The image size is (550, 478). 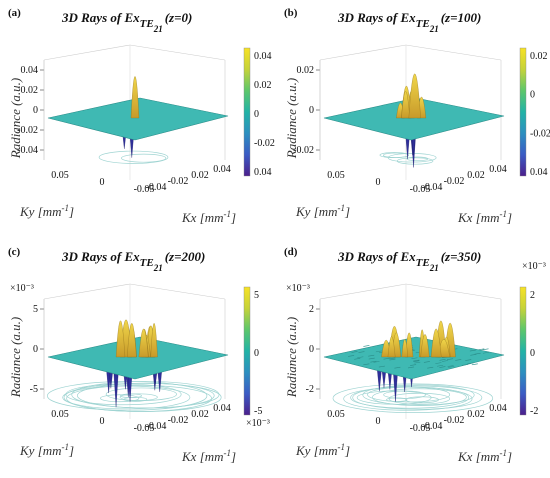 I want to click on colorbar-exponent-label: ×10⁻³, so click(x=258, y=423).